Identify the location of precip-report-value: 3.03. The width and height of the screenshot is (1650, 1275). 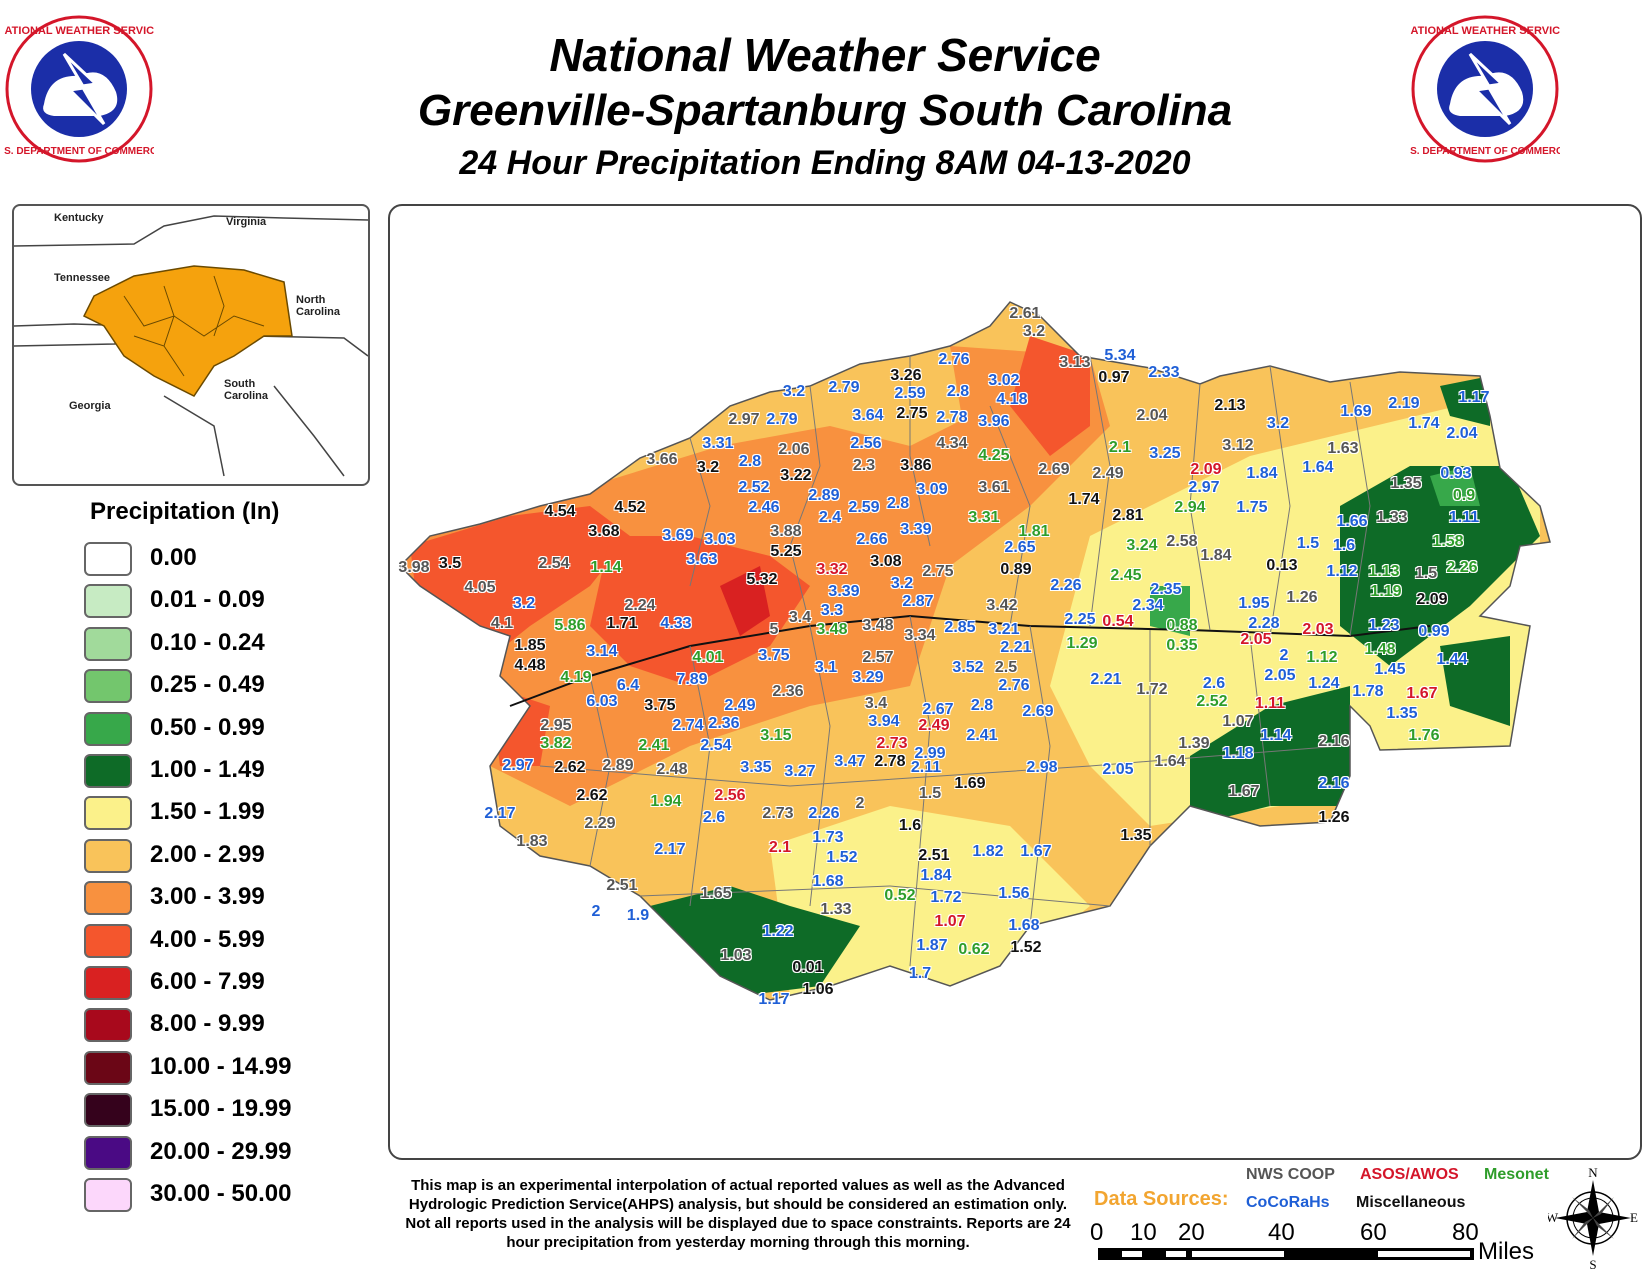
(720, 539).